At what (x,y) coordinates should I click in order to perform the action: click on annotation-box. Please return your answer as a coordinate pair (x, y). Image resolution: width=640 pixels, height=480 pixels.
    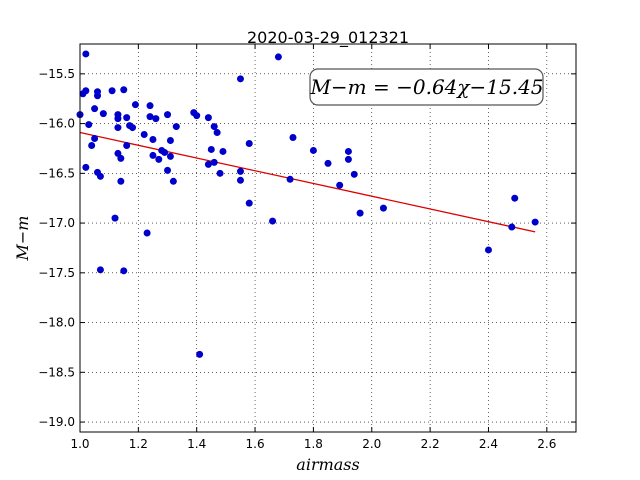
    Looking at the image, I should click on (426, 87).